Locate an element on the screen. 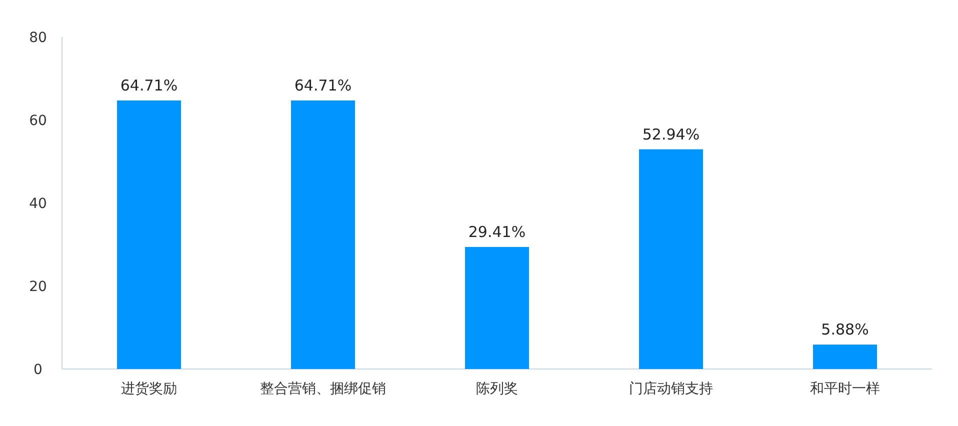 The height and width of the screenshot is (426, 958). x-tick-label: 陈列奖 is located at coordinates (497, 389).